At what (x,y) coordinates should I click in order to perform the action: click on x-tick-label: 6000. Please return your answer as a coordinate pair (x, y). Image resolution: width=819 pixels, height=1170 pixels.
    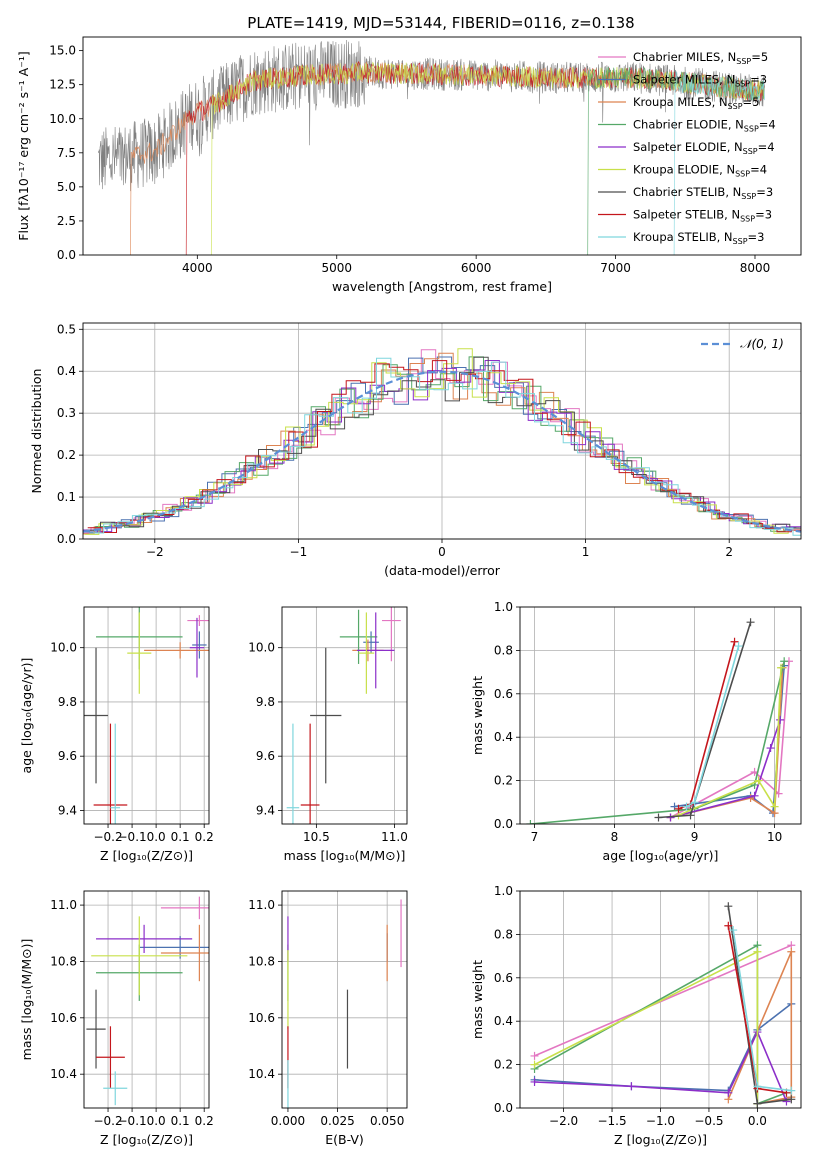
    Looking at the image, I should click on (476, 268).